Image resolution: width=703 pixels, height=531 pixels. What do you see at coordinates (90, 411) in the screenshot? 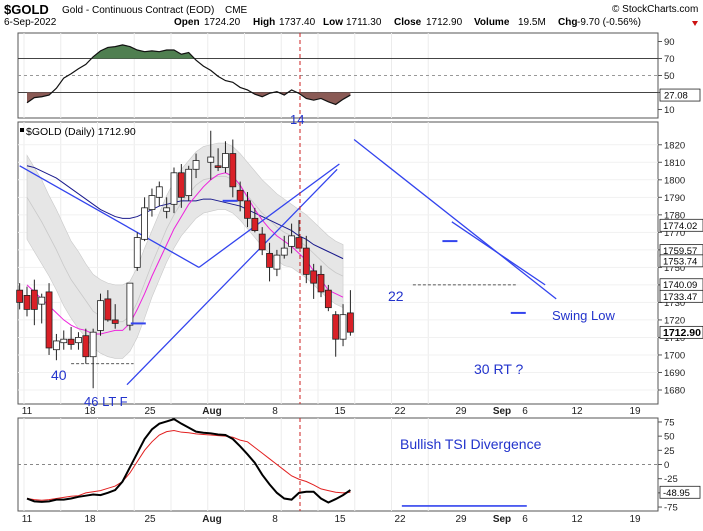
I see `x-axis-label: 18` at bounding box center [90, 411].